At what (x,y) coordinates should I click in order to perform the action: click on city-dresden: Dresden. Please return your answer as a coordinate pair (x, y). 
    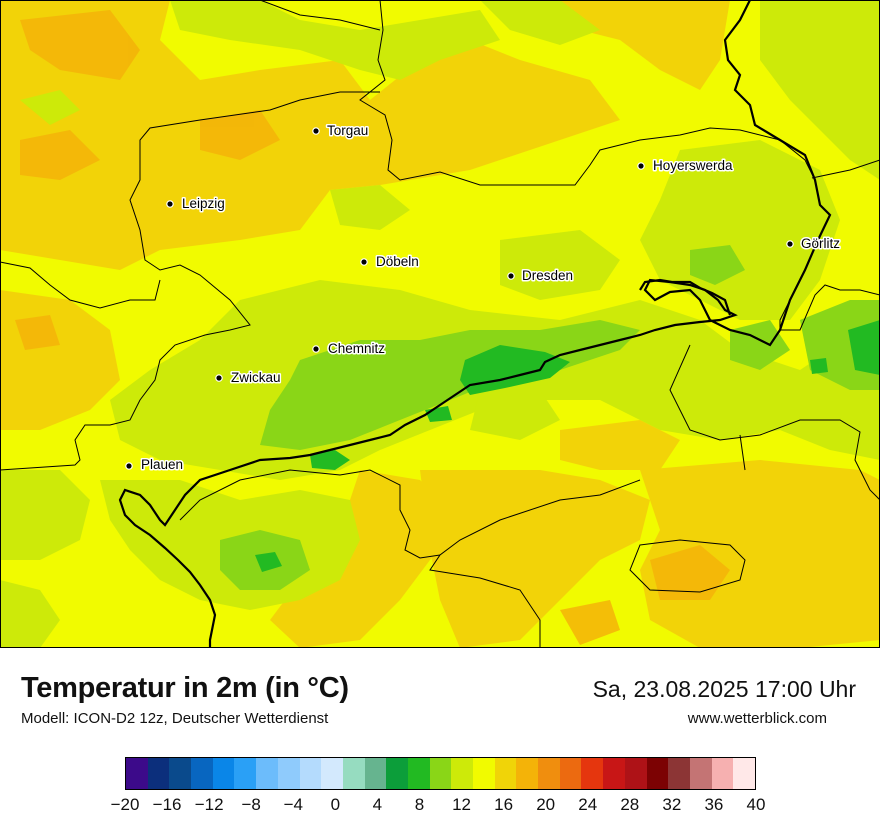
    Looking at the image, I should click on (541, 276).